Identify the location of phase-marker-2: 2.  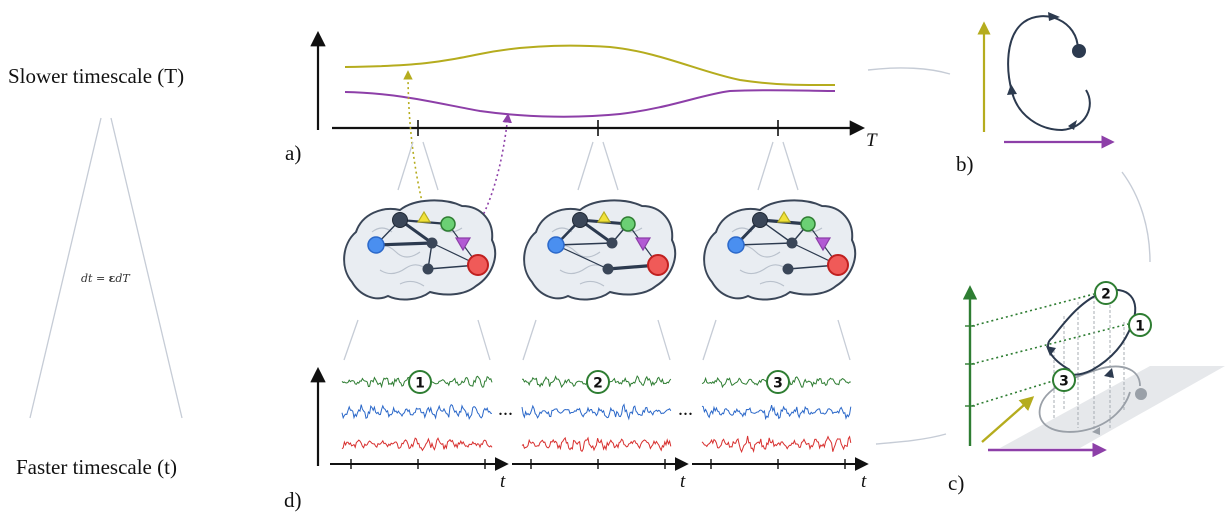
(1106, 293).